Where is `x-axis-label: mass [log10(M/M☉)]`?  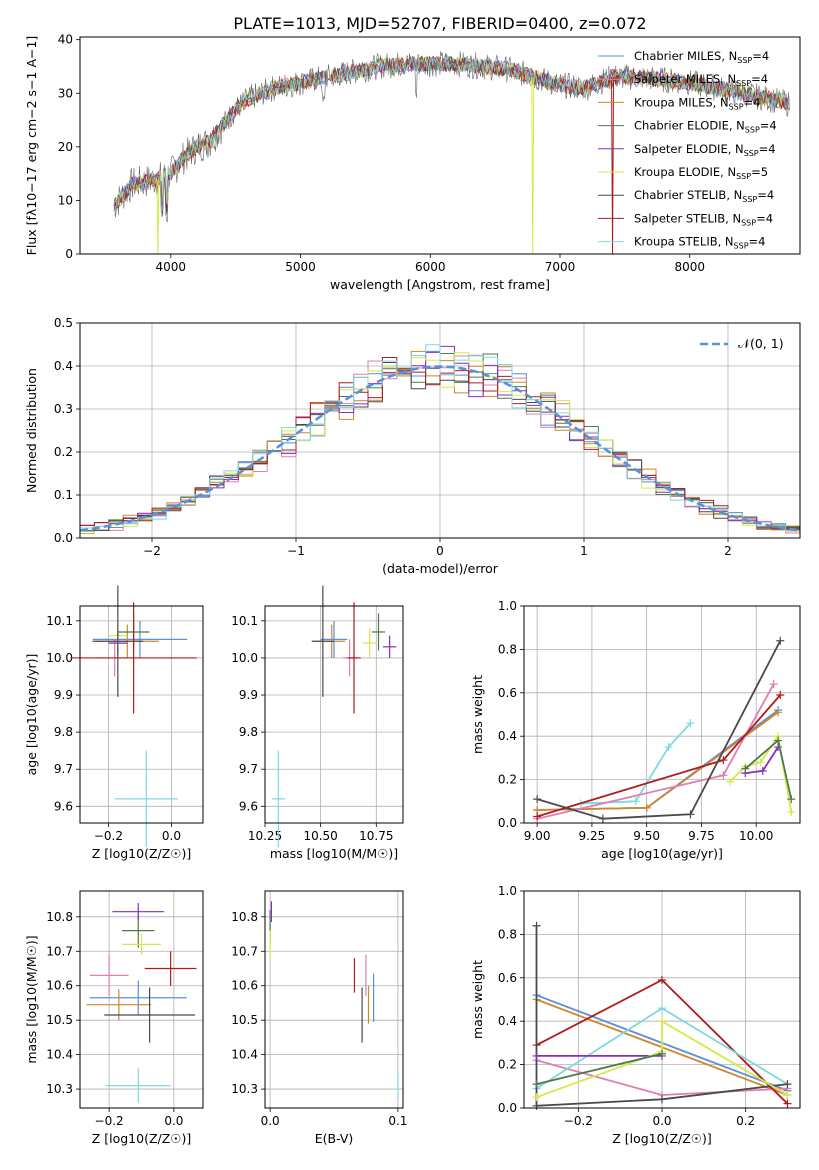 x-axis-label: mass [log10(M/M☉)] is located at coordinates (334, 853).